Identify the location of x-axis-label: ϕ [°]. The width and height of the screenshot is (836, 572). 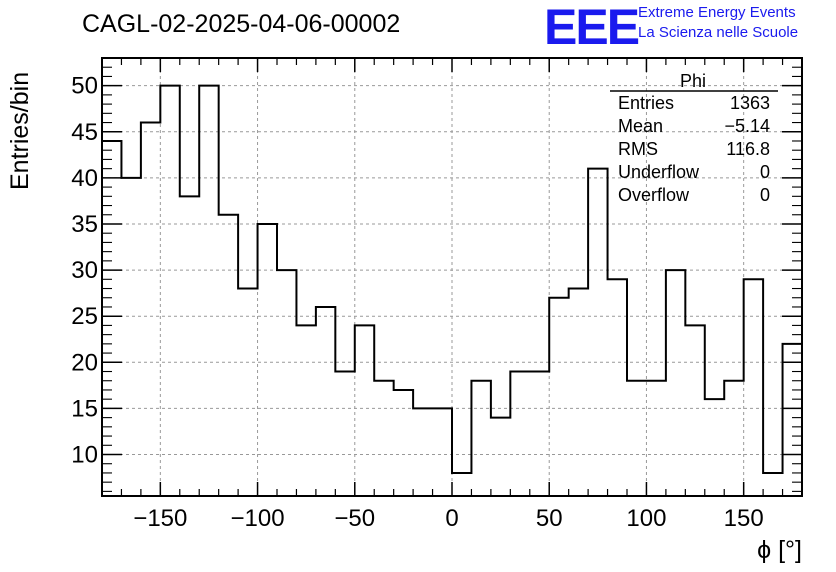
(779, 550).